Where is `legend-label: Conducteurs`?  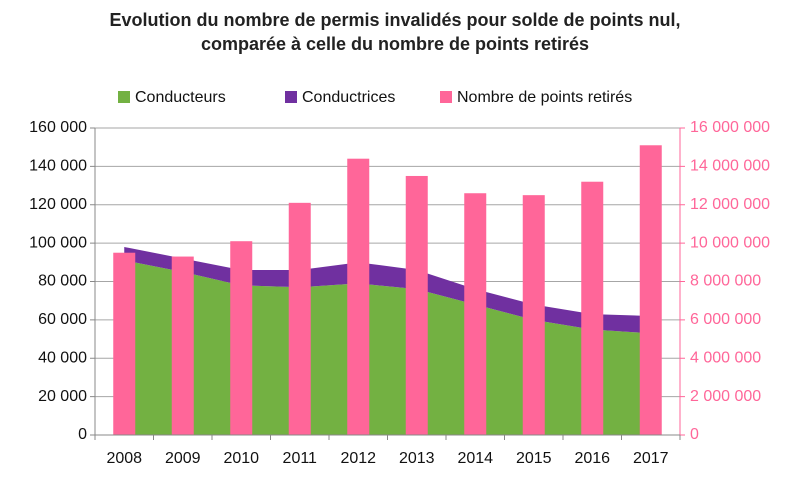
legend-label: Conducteurs is located at coordinates (180, 97).